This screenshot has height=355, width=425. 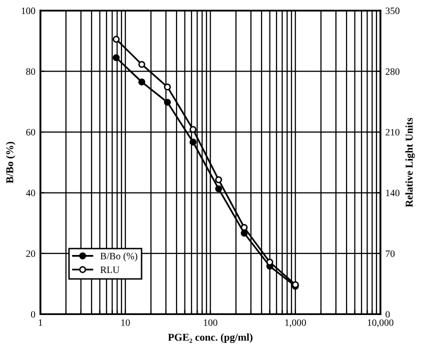 What do you see at coordinates (410, 163) in the screenshot?
I see `y2-axis-title: Relative Light Units` at bounding box center [410, 163].